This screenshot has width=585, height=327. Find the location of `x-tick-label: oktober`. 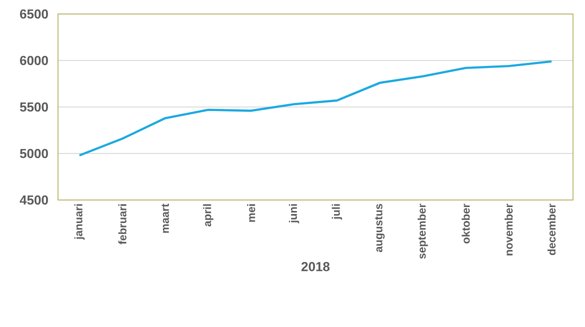

x-tick-label: oktober is located at coordinates (466, 224).